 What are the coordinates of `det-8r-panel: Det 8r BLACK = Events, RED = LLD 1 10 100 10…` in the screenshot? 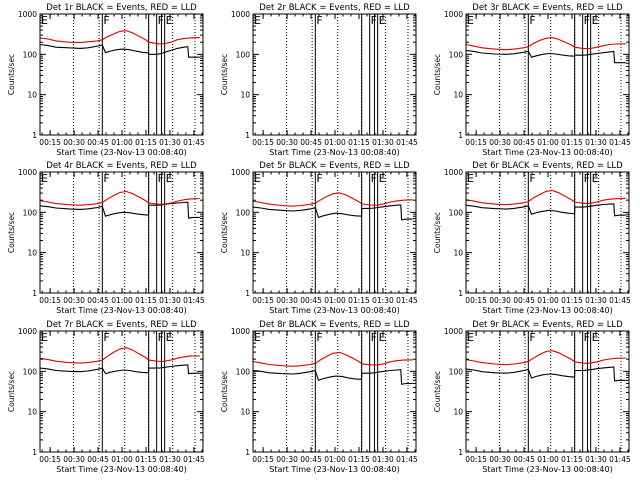 It's located at (319, 397).